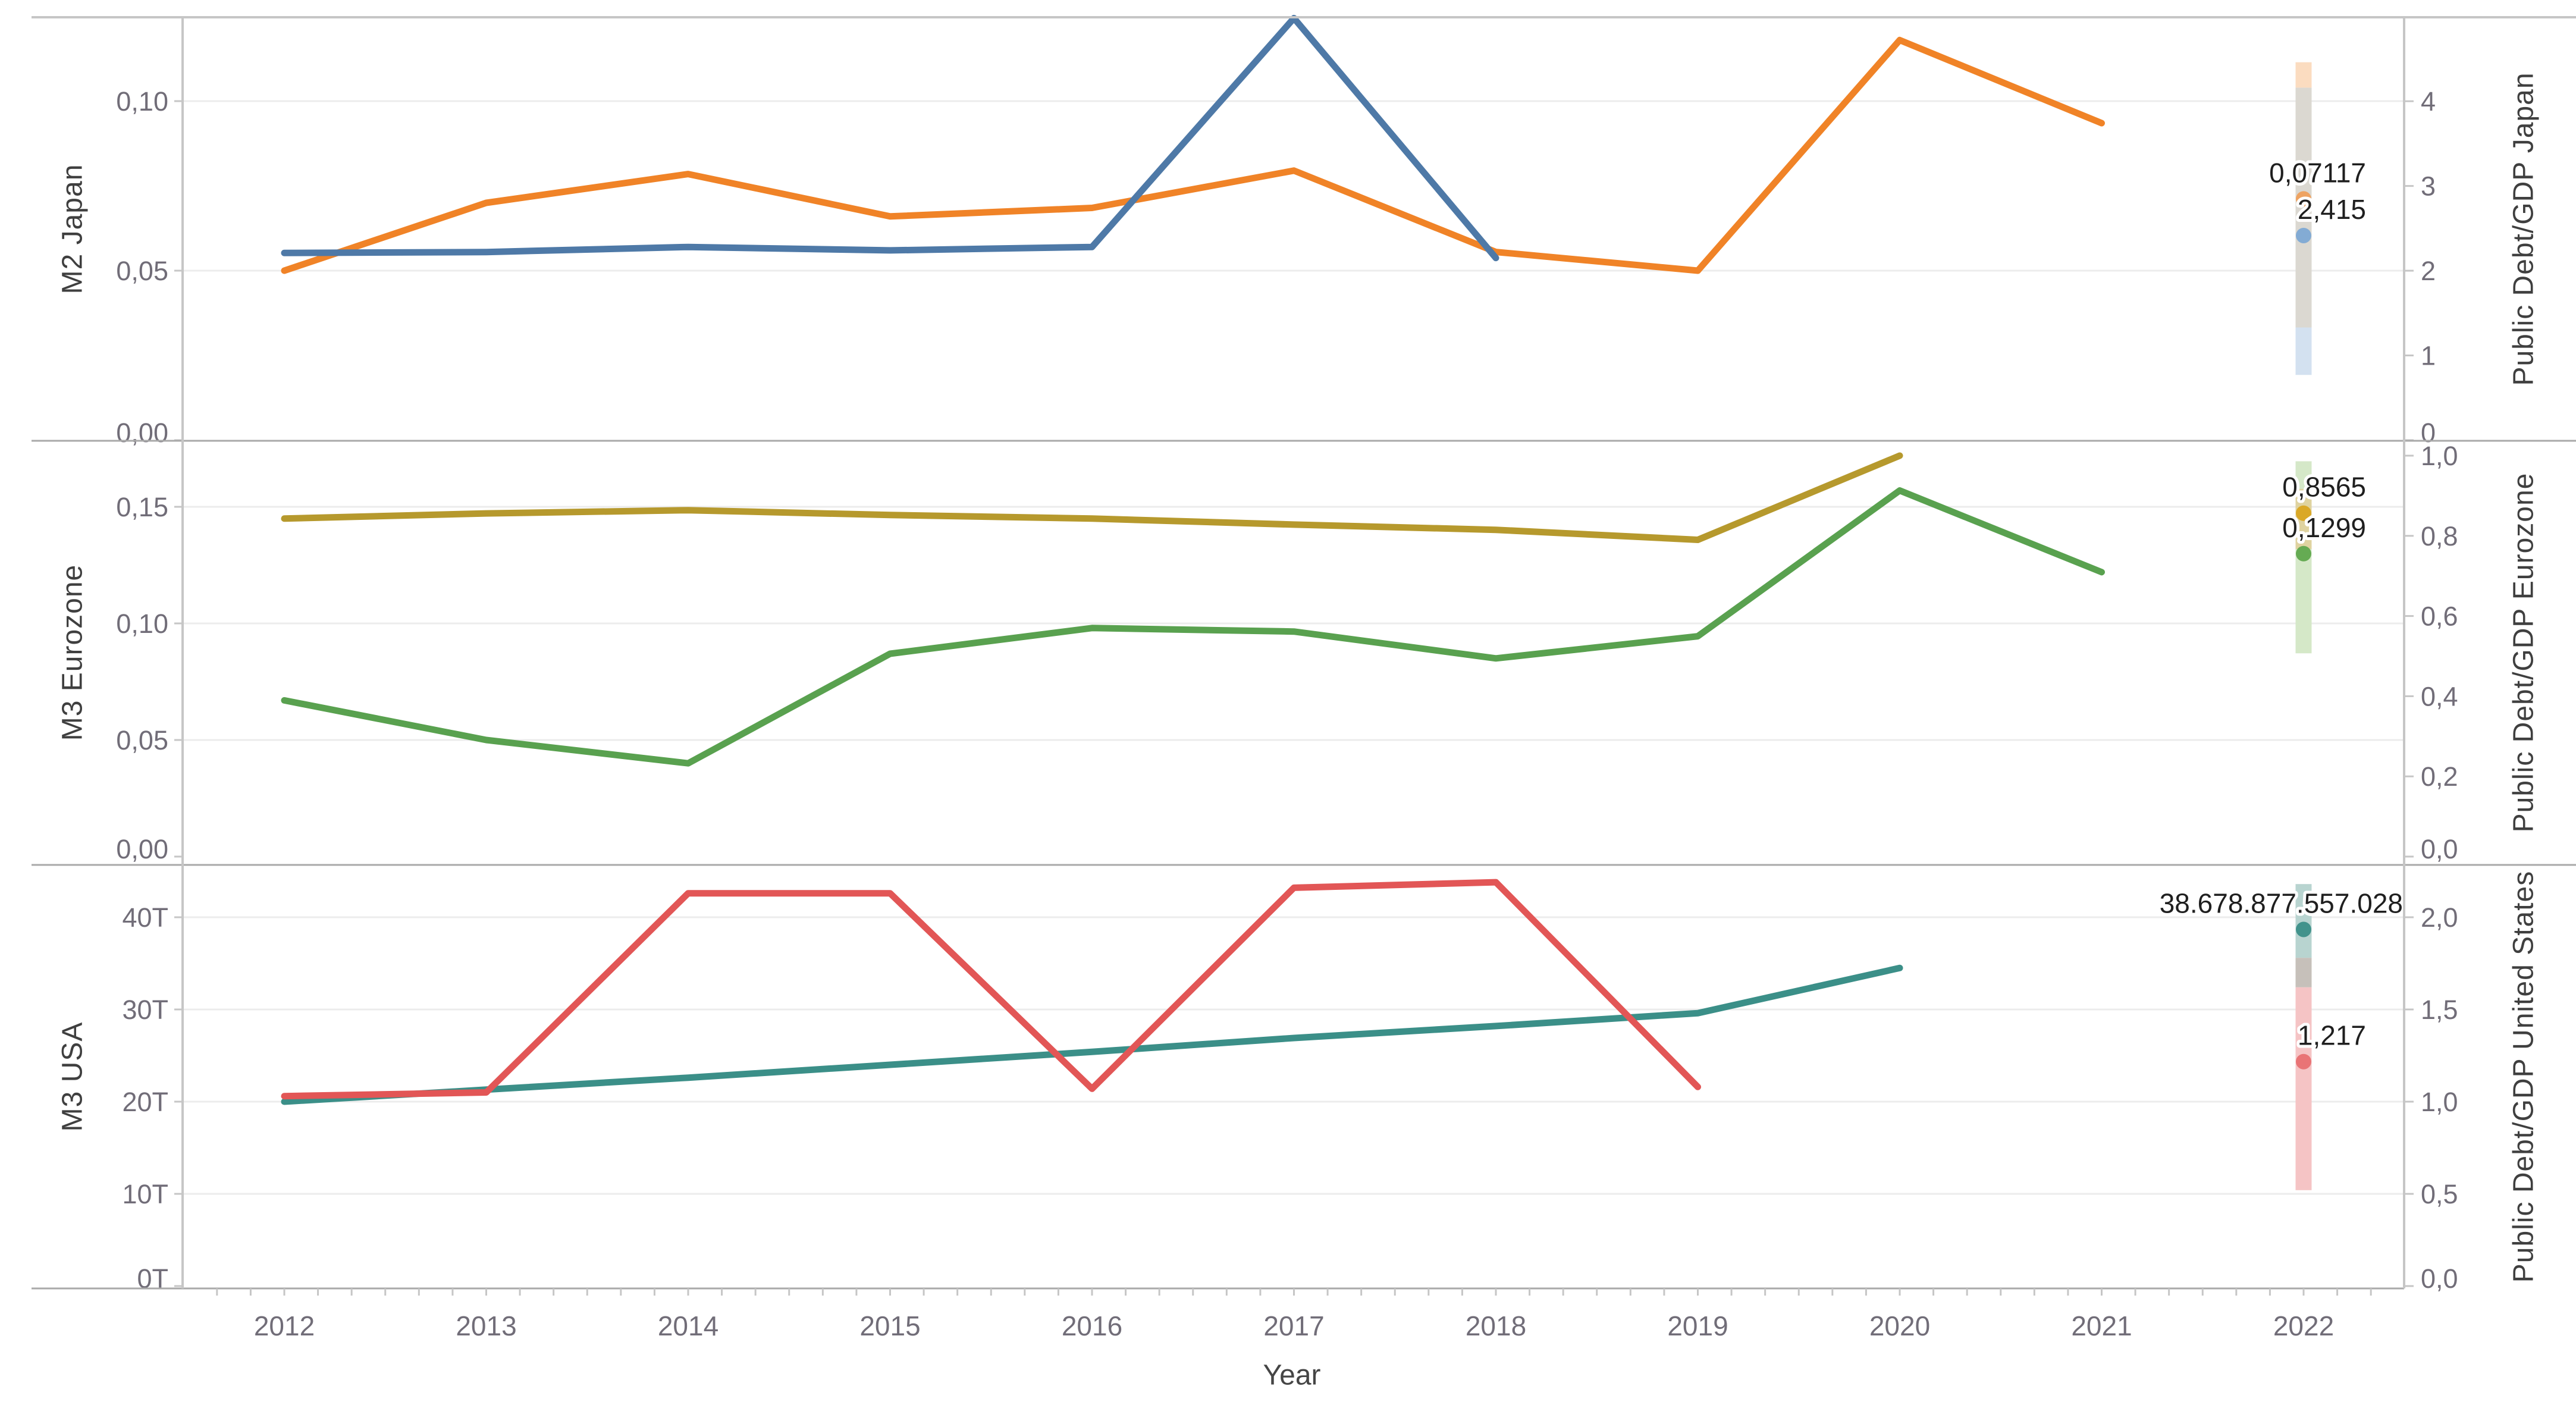  I want to click on right-axis-title-debt-gdp-united-states: Public Debt/GDP United States, so click(2524, 1076).